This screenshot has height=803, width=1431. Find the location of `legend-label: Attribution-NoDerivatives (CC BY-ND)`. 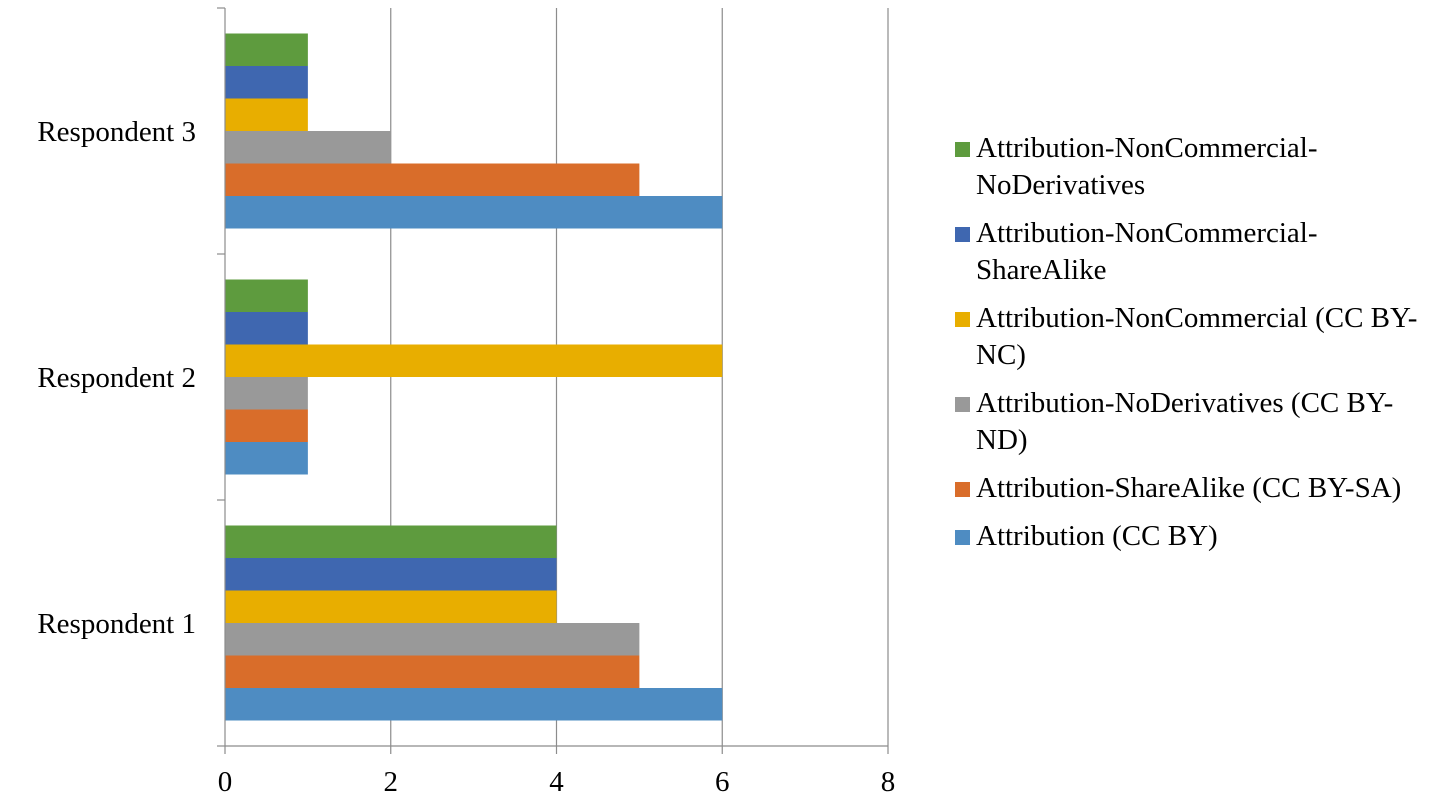

legend-label: Attribution-NoDerivatives (CC BY-ND) is located at coordinates (1185, 421).